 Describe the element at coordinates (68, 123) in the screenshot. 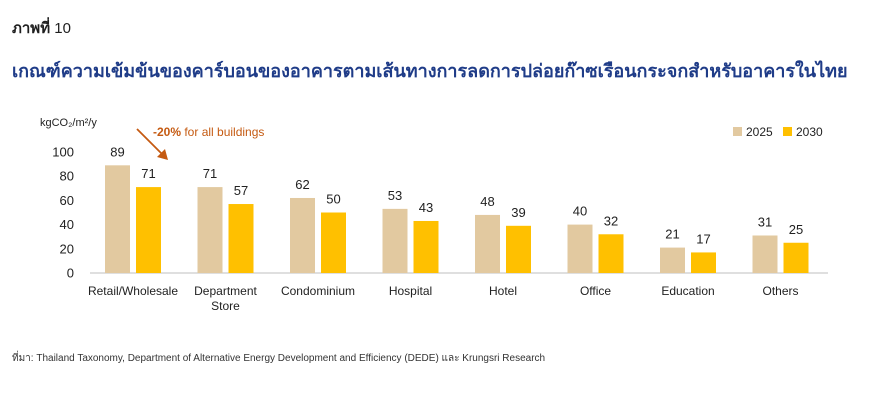

I see `y-axis-label: kgCO₂/m²/y` at that location.